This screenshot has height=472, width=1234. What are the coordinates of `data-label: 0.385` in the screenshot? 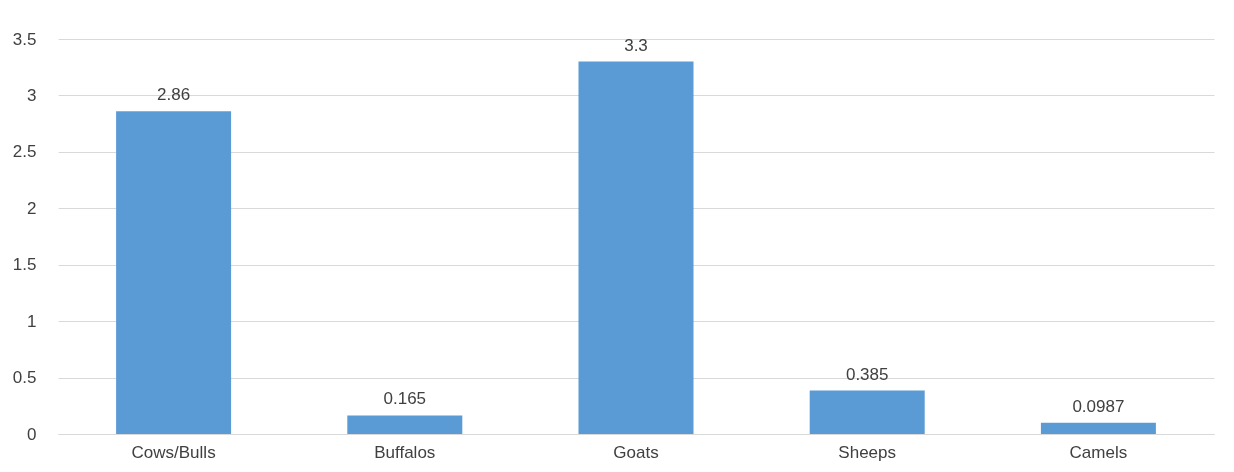 It's located at (867, 374).